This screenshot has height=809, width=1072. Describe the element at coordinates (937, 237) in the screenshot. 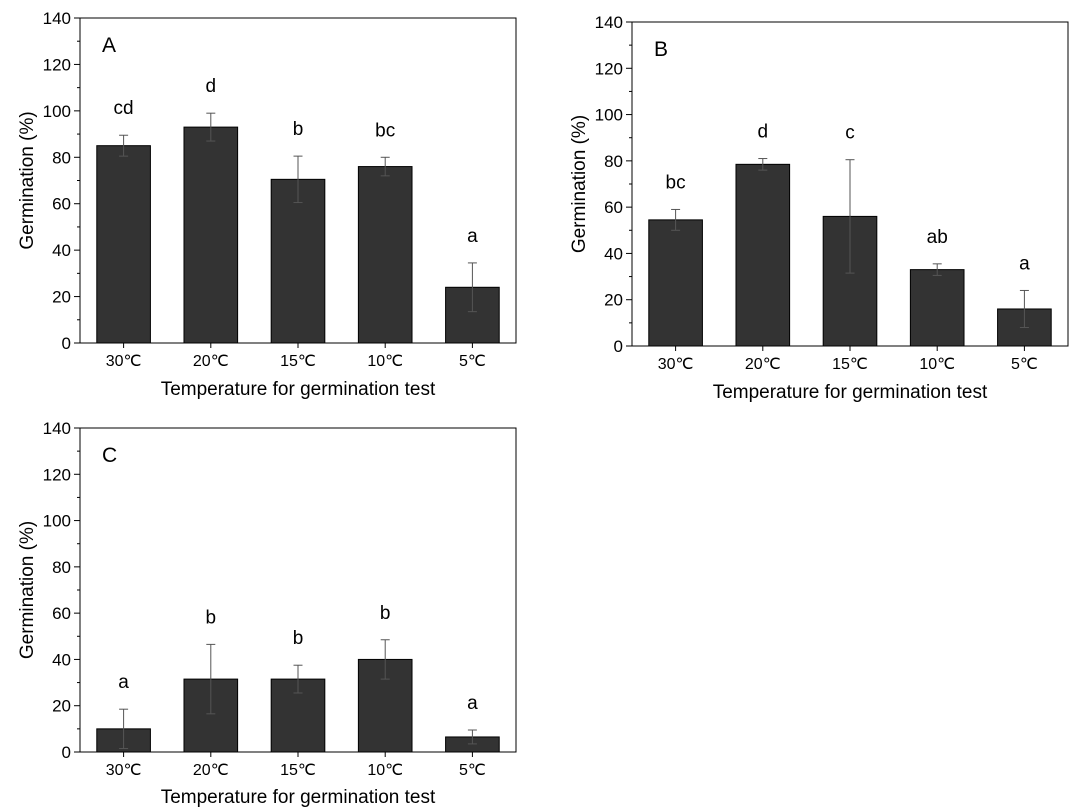

I see `significance-letter: ab` at that location.